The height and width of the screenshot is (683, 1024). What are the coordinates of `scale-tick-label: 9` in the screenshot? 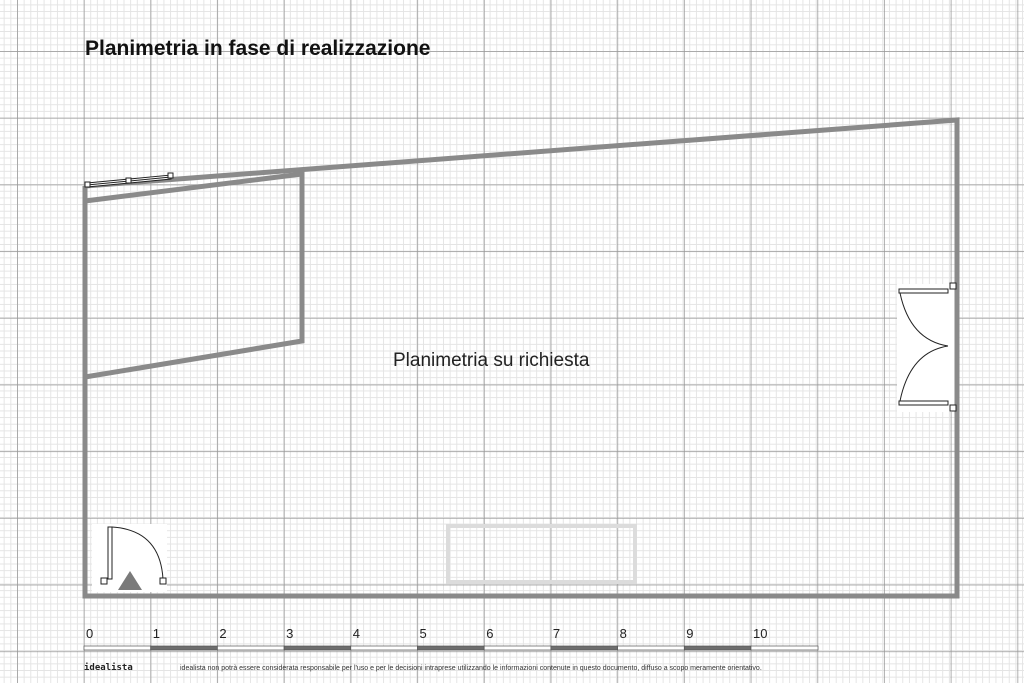 It's located at (690, 633).